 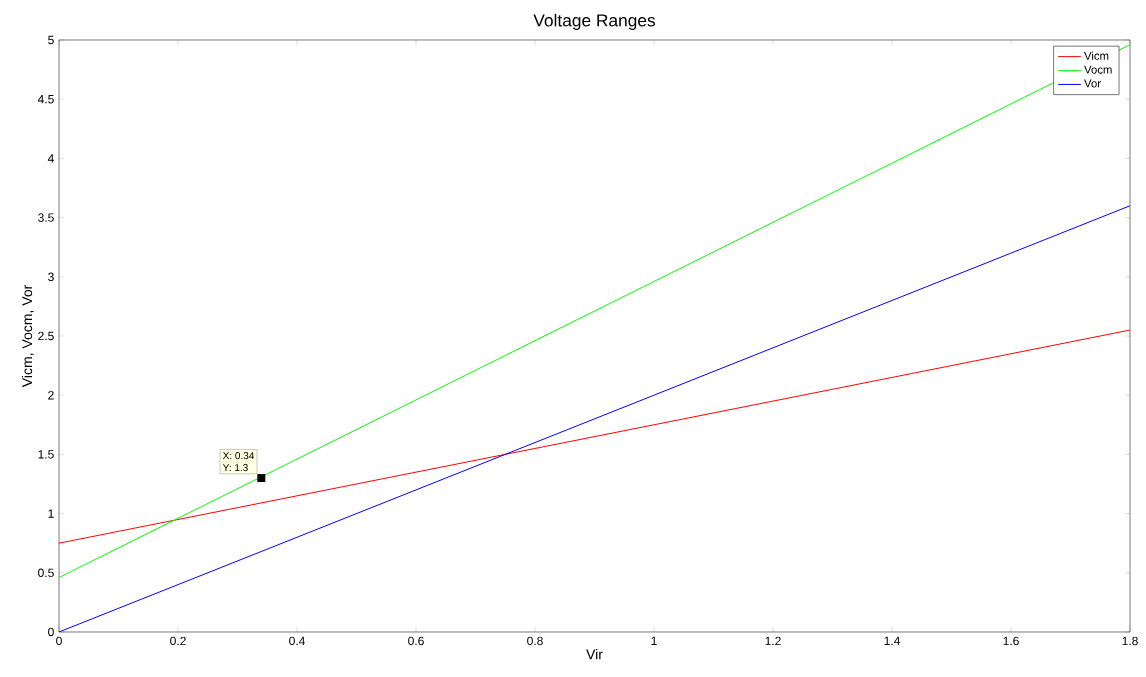 What do you see at coordinates (654, 640) in the screenshot?
I see `x-tick-label: 1` at bounding box center [654, 640].